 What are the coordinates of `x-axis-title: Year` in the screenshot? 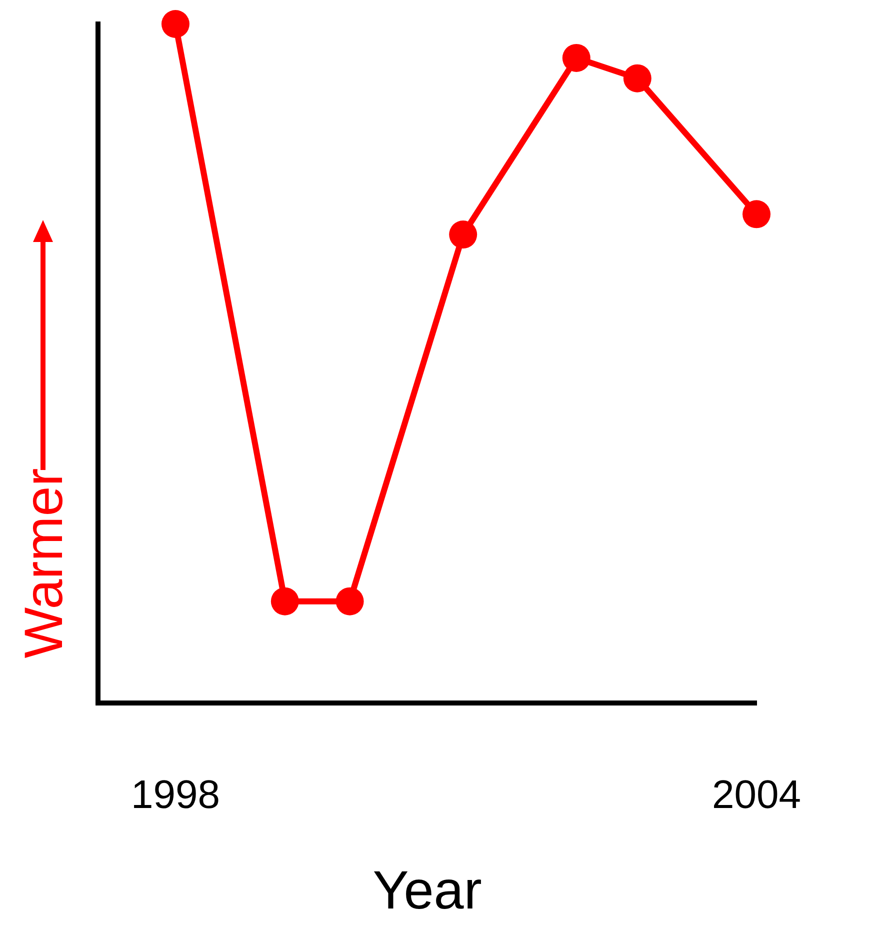 It's located at (427, 890).